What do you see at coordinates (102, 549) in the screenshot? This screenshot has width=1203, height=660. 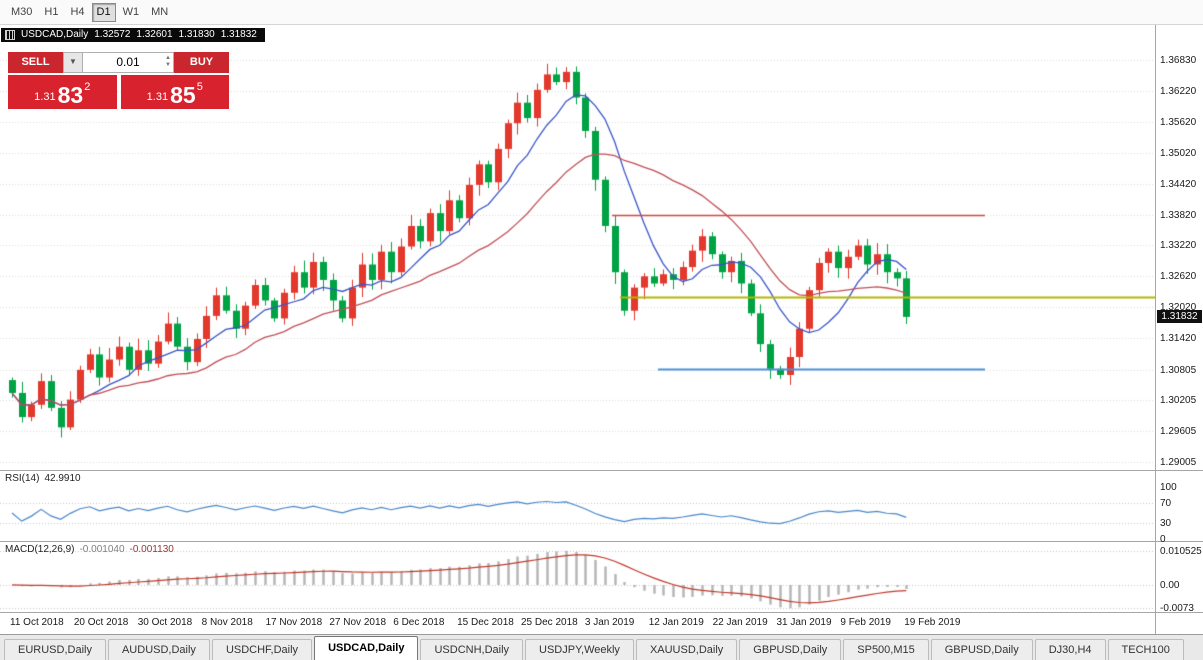 I see `macd-main-value: -0.001040` at bounding box center [102, 549].